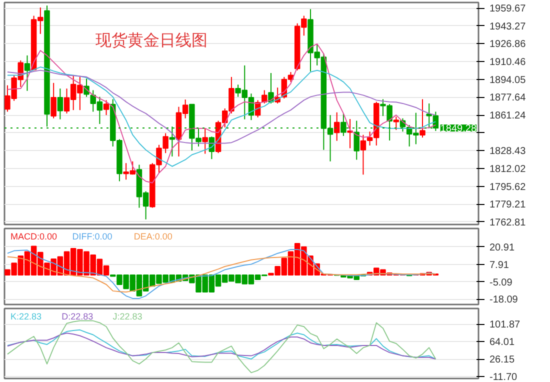 The width and height of the screenshot is (550, 382). Describe the element at coordinates (508, 98) in the screenshot. I see `y-tick-label: 1877.64` at that location.